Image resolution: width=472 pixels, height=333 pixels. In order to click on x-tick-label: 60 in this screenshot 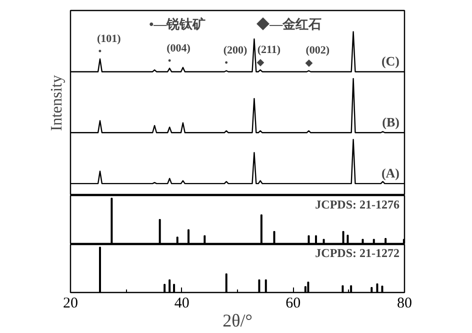, I will do `click(293, 304)`.